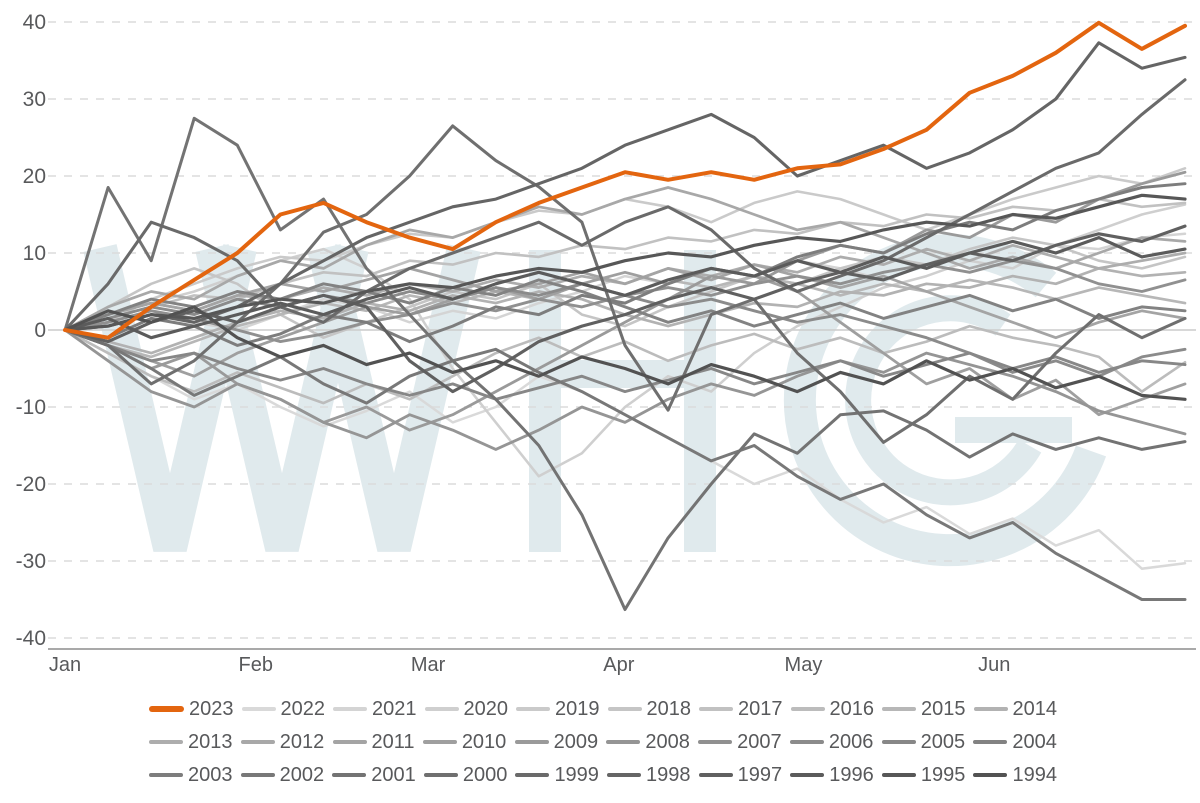 This screenshot has width=1200, height=803. Describe the element at coordinates (943, 774) in the screenshot. I see `legend-item-label: 1995` at that location.